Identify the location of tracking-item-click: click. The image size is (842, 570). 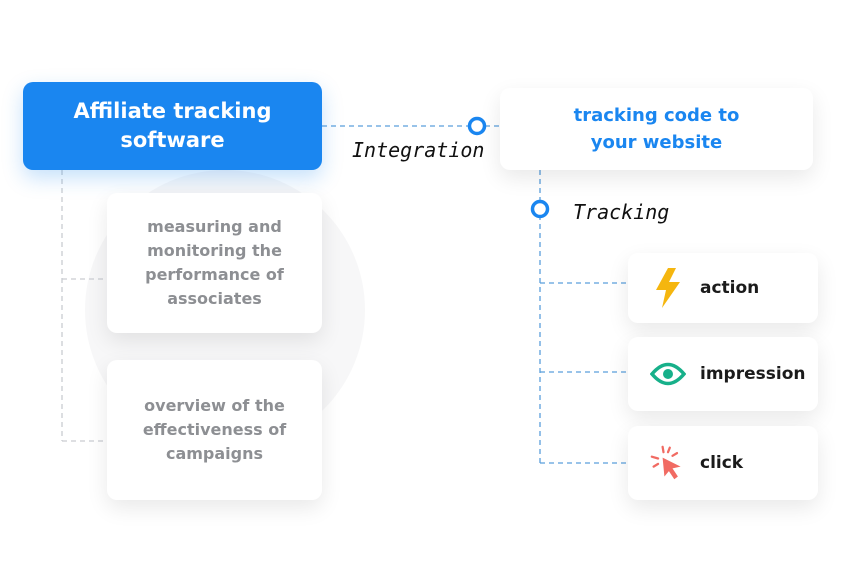
(723, 463).